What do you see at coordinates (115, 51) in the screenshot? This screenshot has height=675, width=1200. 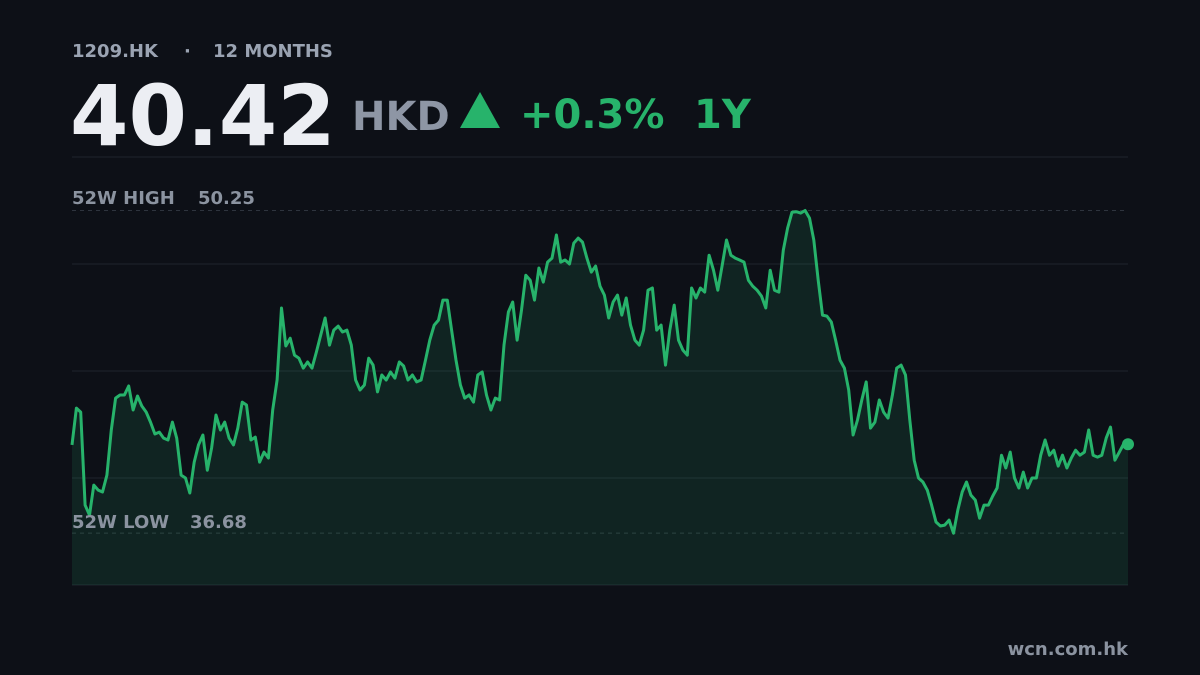 I see `ticker: 1209.HK` at bounding box center [115, 51].